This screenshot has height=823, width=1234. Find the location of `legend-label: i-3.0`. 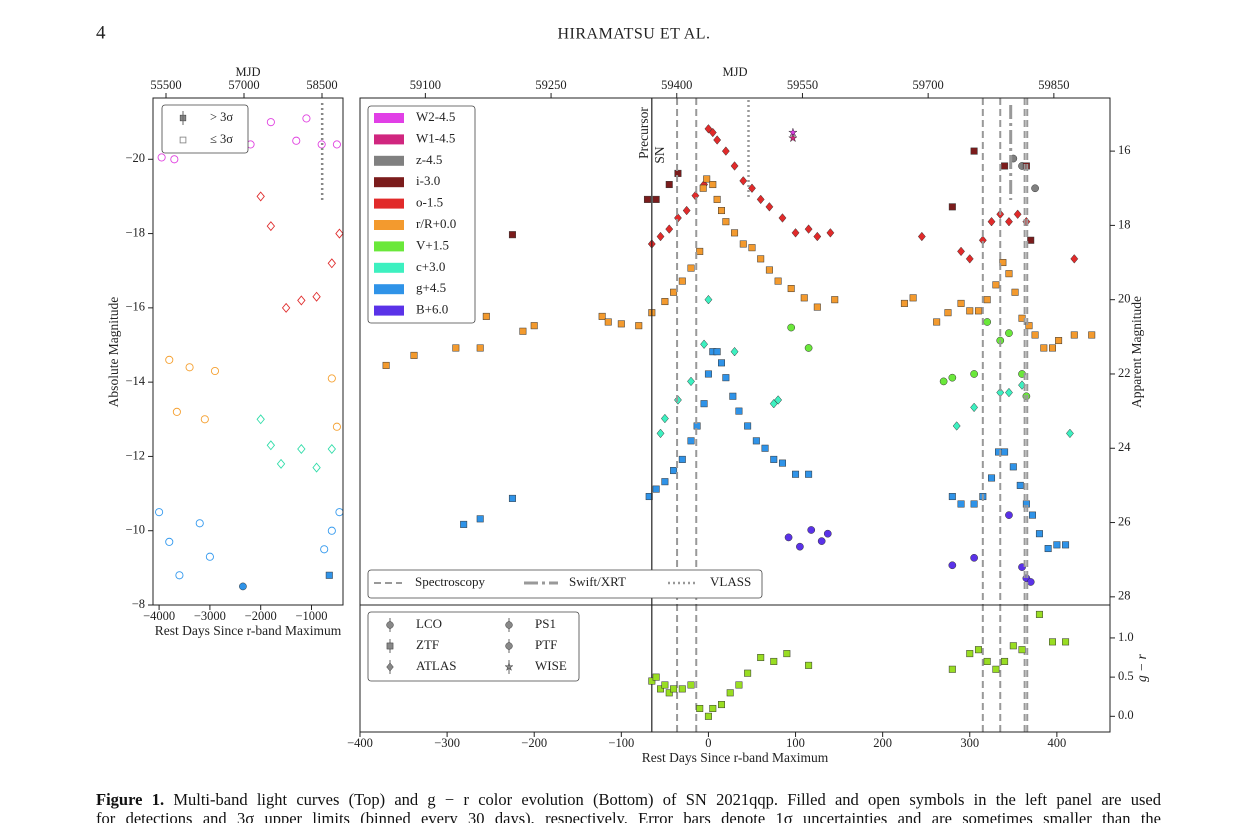

legend-label: i-3.0 is located at coordinates (428, 180).